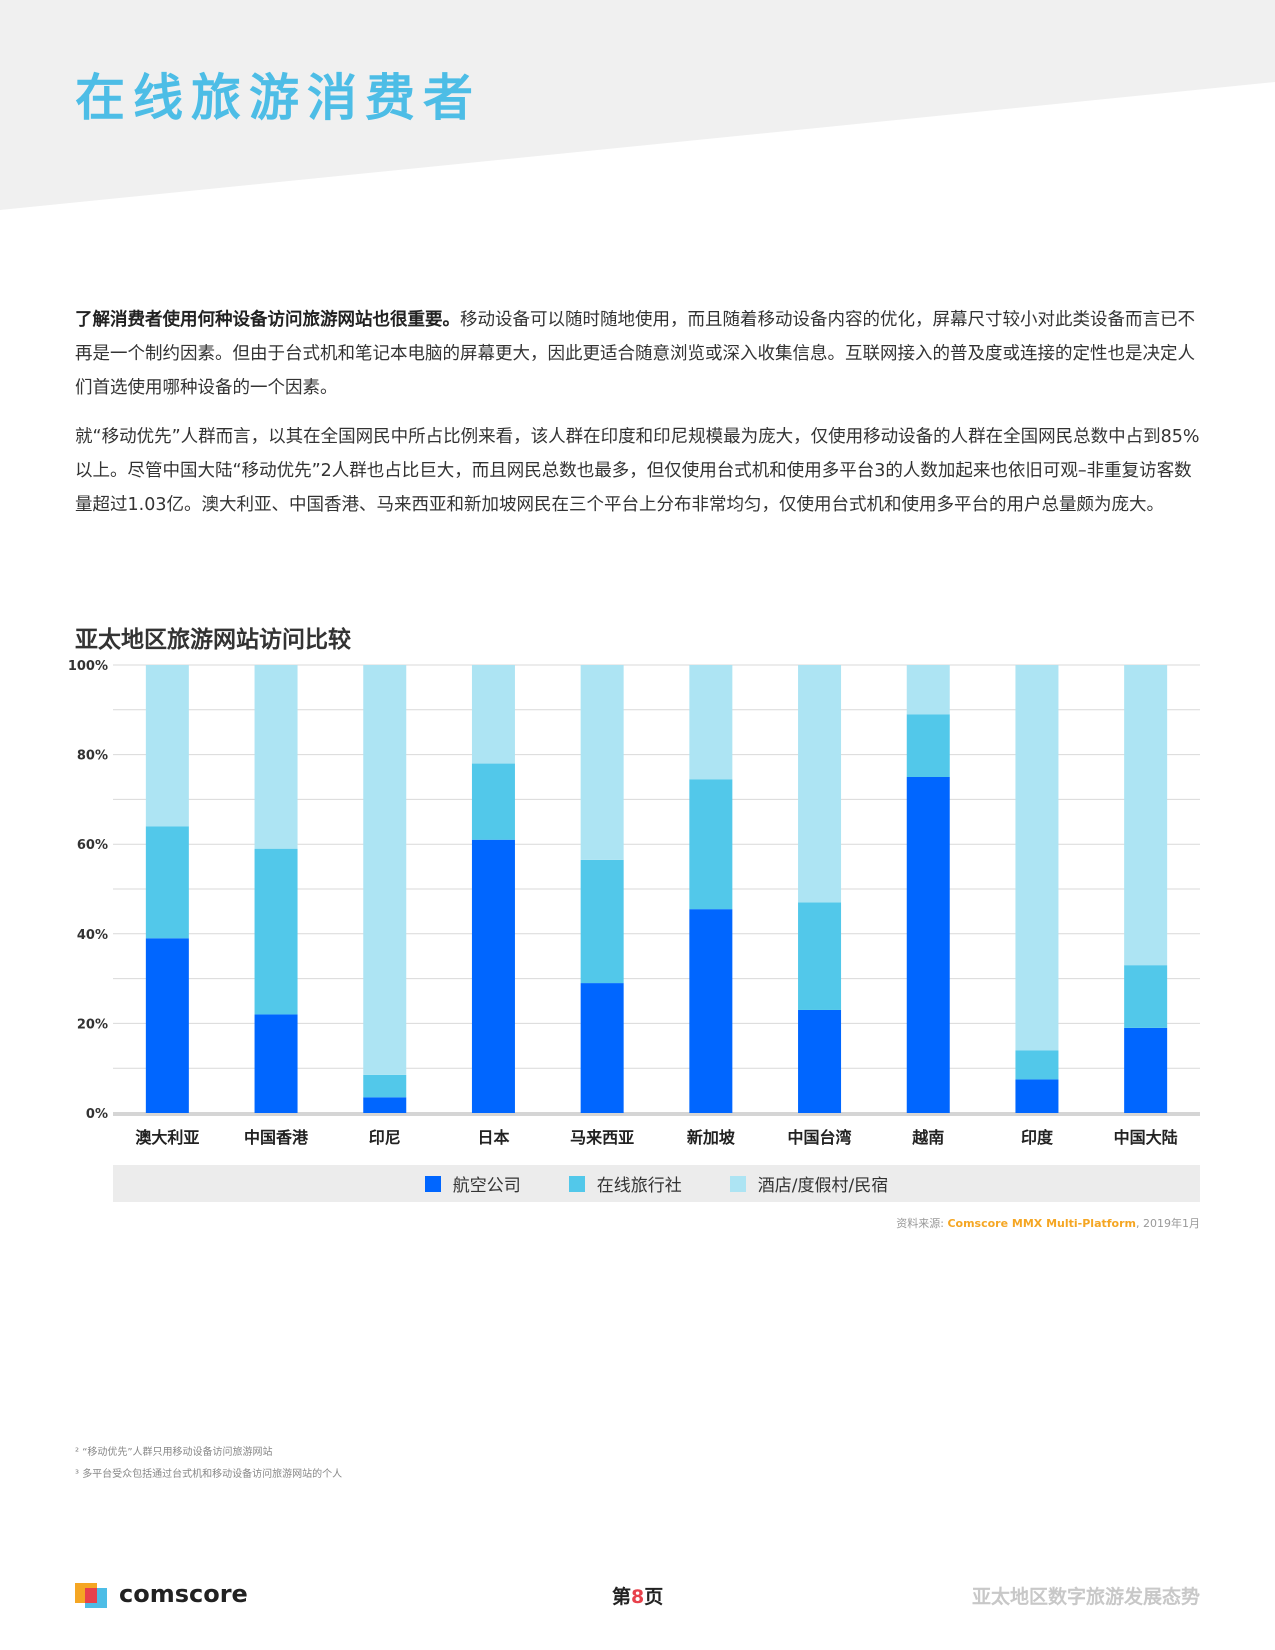 The height and width of the screenshot is (1650, 1275). I want to click on legend-item-ota: 在线旅行社, so click(625, 1183).